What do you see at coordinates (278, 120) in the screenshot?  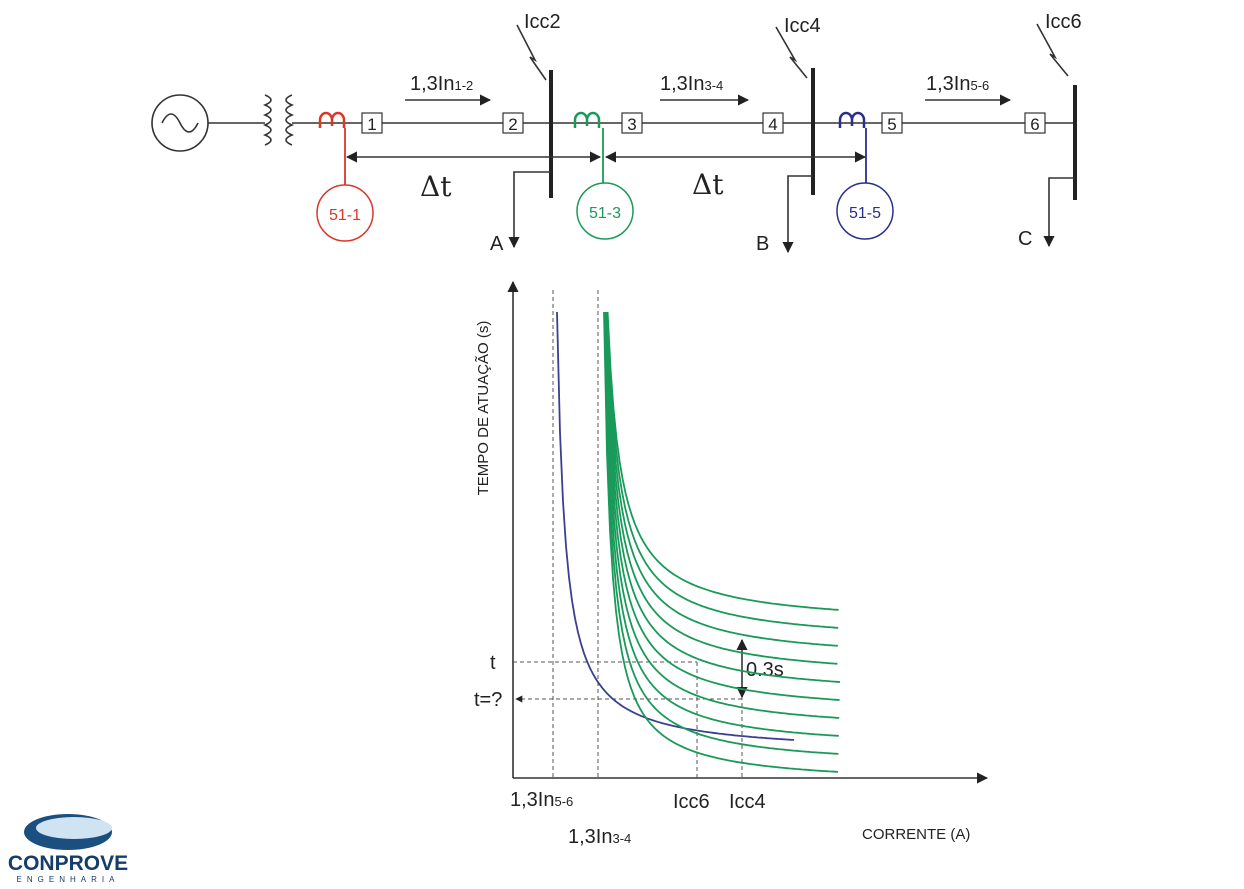 I see `transformer` at bounding box center [278, 120].